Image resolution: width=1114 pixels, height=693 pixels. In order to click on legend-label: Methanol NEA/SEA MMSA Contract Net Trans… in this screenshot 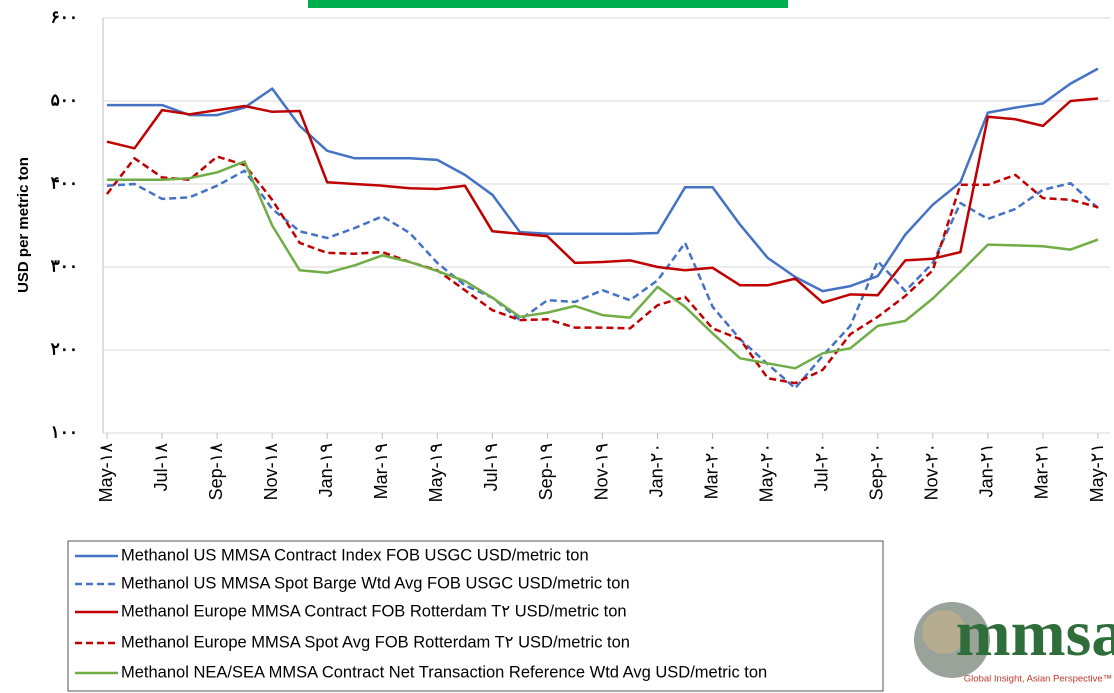, I will do `click(444, 672)`.